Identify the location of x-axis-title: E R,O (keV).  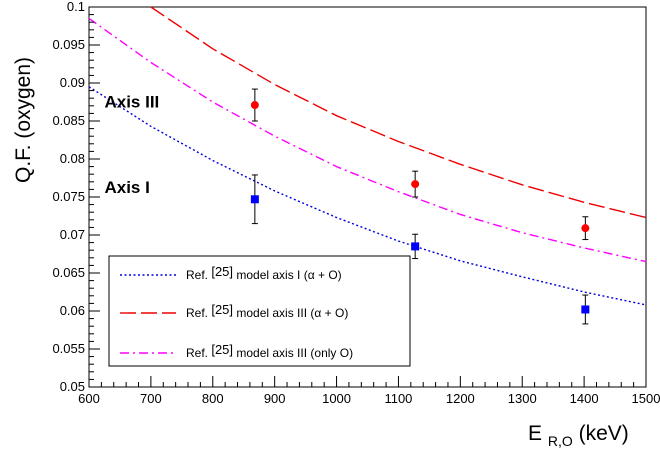
(578, 436).